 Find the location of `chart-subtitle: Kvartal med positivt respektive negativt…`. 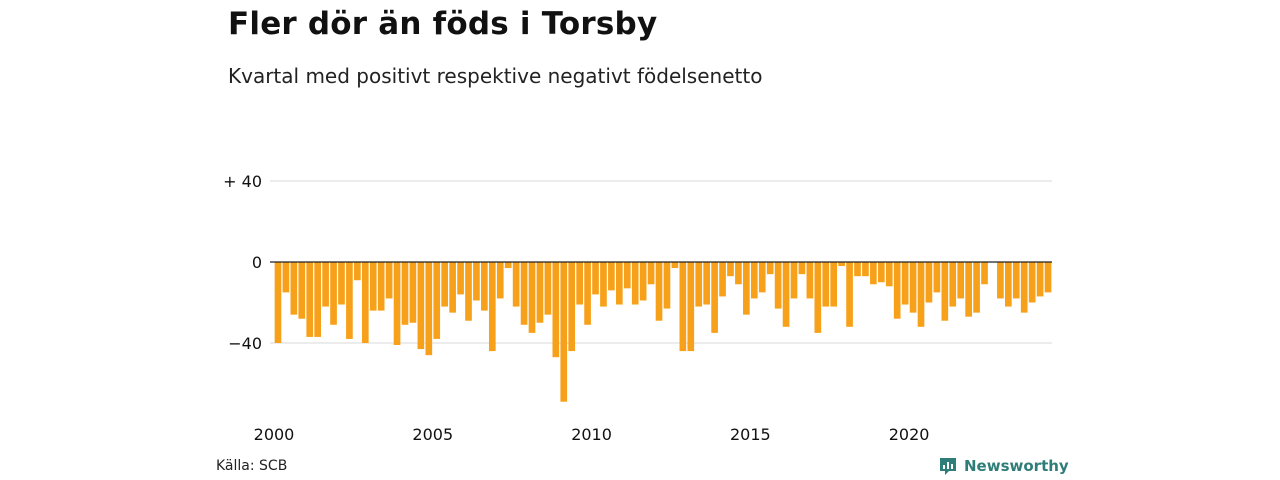

chart-subtitle: Kvartal med positivt respektive negativt… is located at coordinates (495, 76).